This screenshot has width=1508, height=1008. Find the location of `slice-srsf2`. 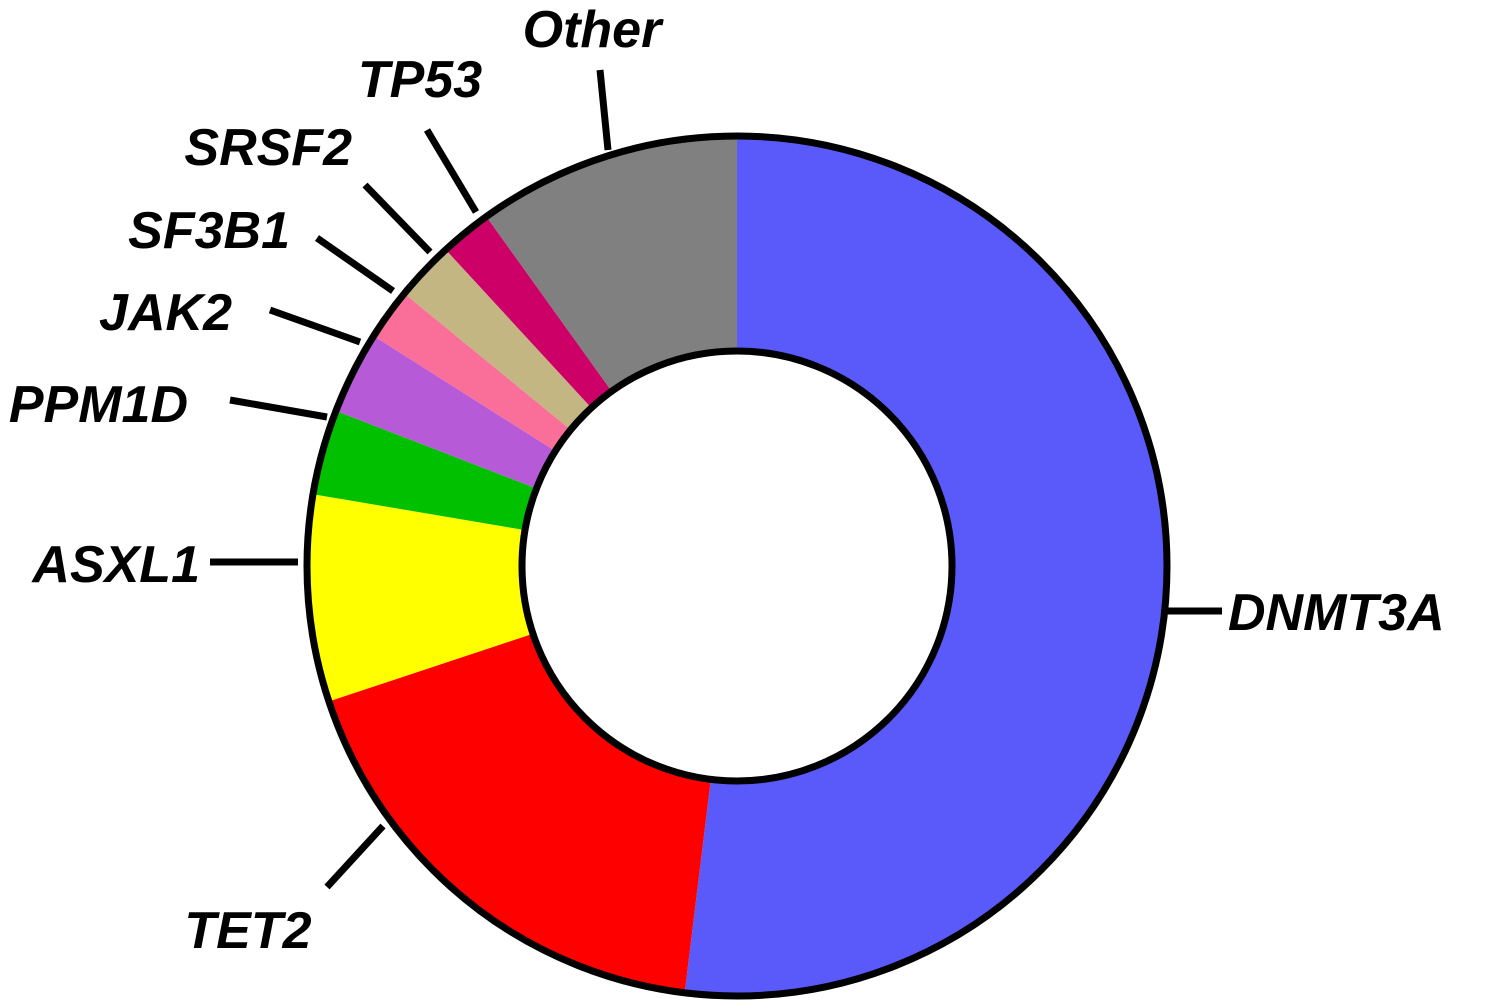

slice-srsf2 is located at coordinates (498, 339).